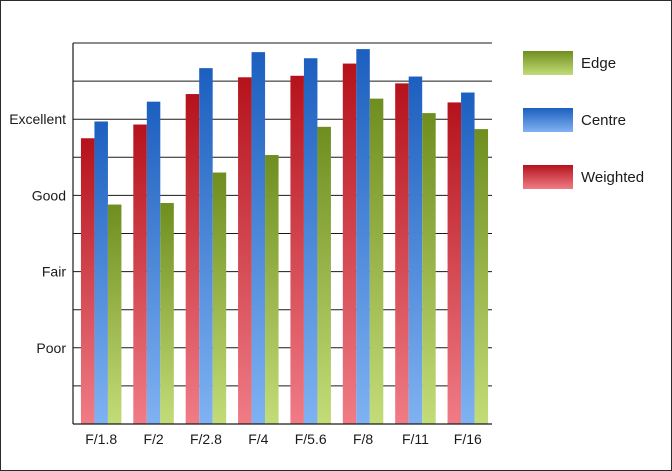  What do you see at coordinates (258, 439) in the screenshot?
I see `x-tick-label: F/4` at bounding box center [258, 439].